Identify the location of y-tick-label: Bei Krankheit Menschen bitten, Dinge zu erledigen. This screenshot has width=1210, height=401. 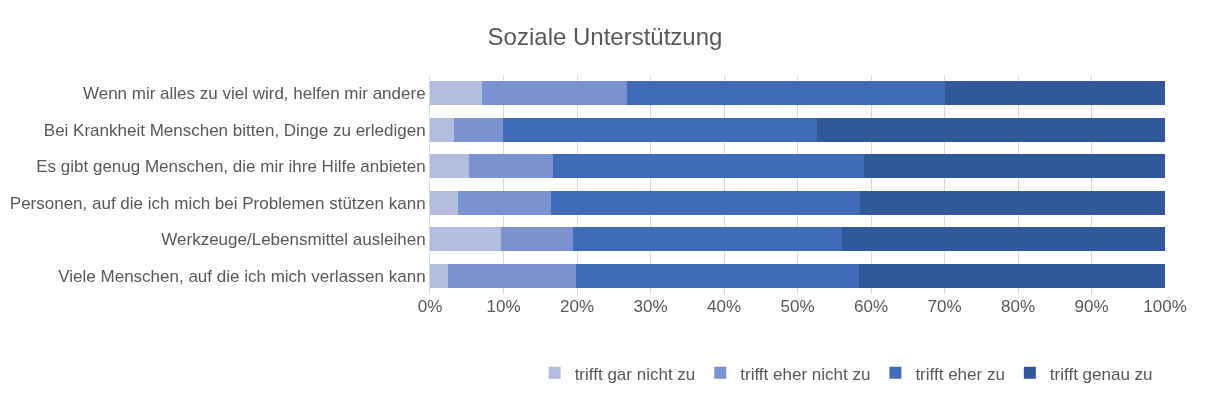
(234, 130).